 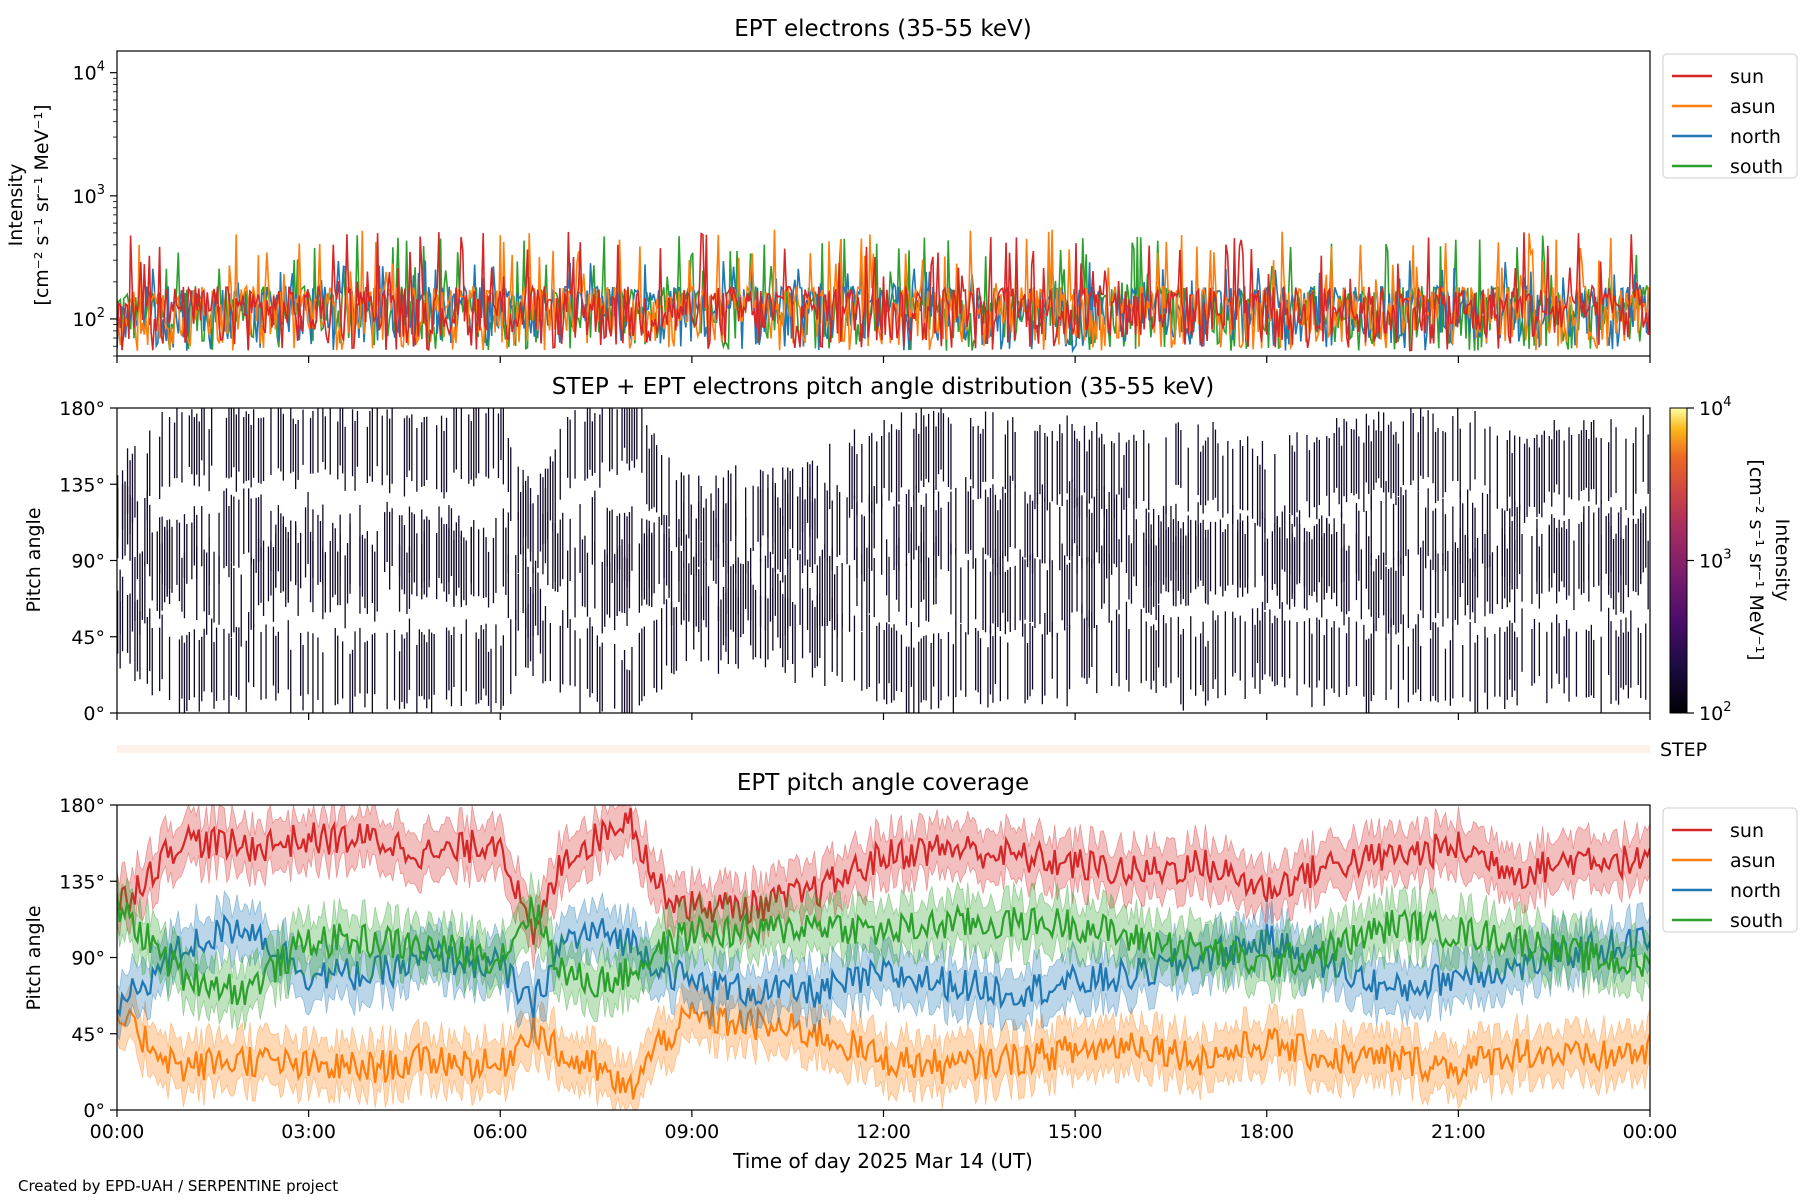 I want to click on intensity-legend-label-south: south, so click(x=1756, y=167).